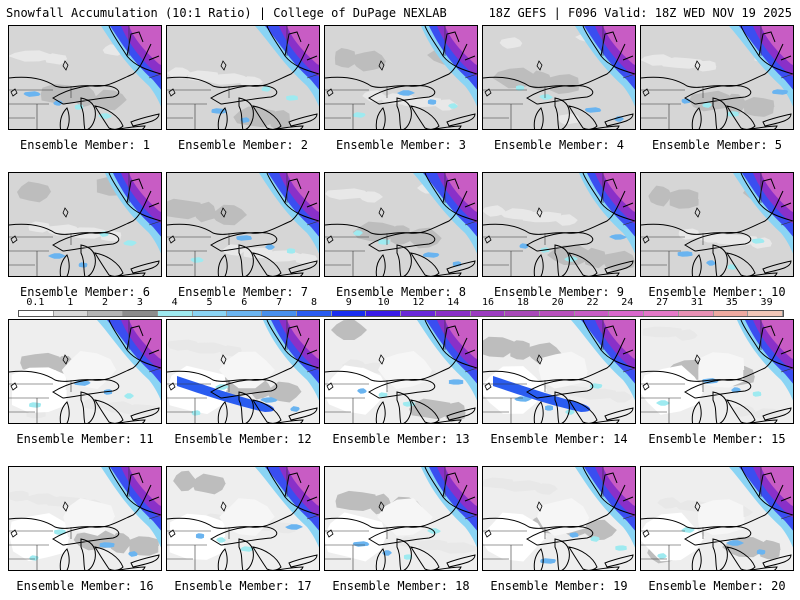 The height and width of the screenshot is (600, 800). I want to click on legend-label: 6, so click(244, 302).